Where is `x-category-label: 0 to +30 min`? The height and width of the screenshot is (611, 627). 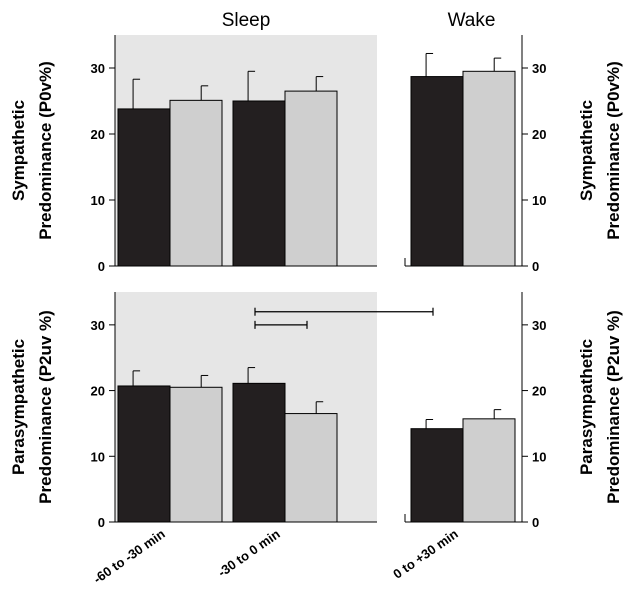
x-category-label: 0 to +30 min is located at coordinates (425, 554).